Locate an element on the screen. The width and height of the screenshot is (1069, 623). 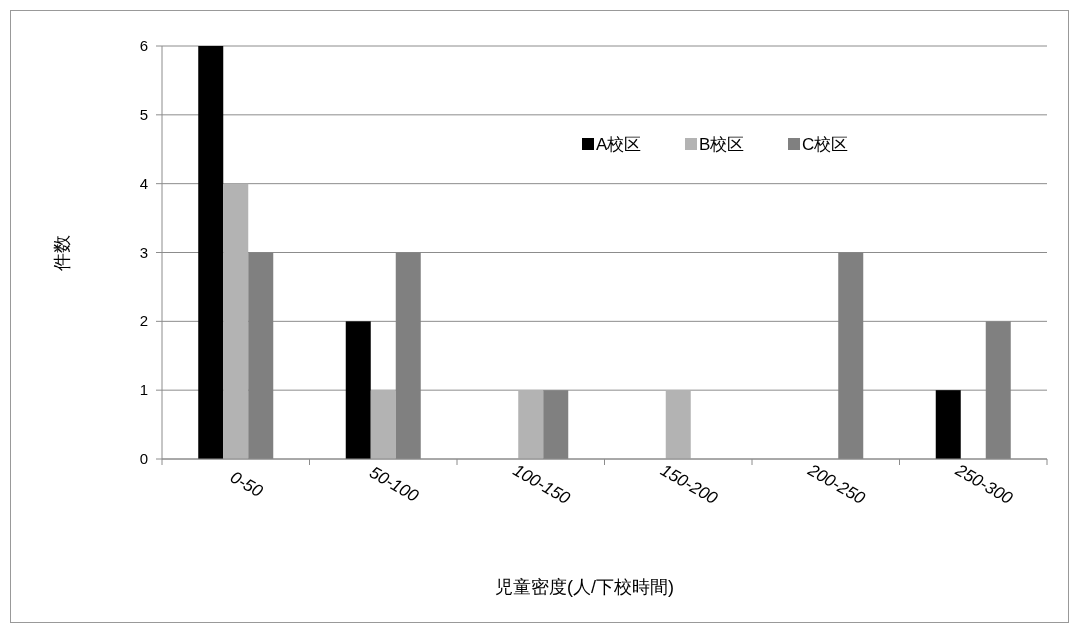
legend-label: B校区 is located at coordinates (722, 144).